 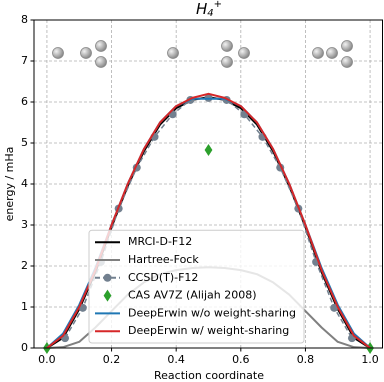 I want to click on y-tick-label: 3, so click(x=24, y=224).